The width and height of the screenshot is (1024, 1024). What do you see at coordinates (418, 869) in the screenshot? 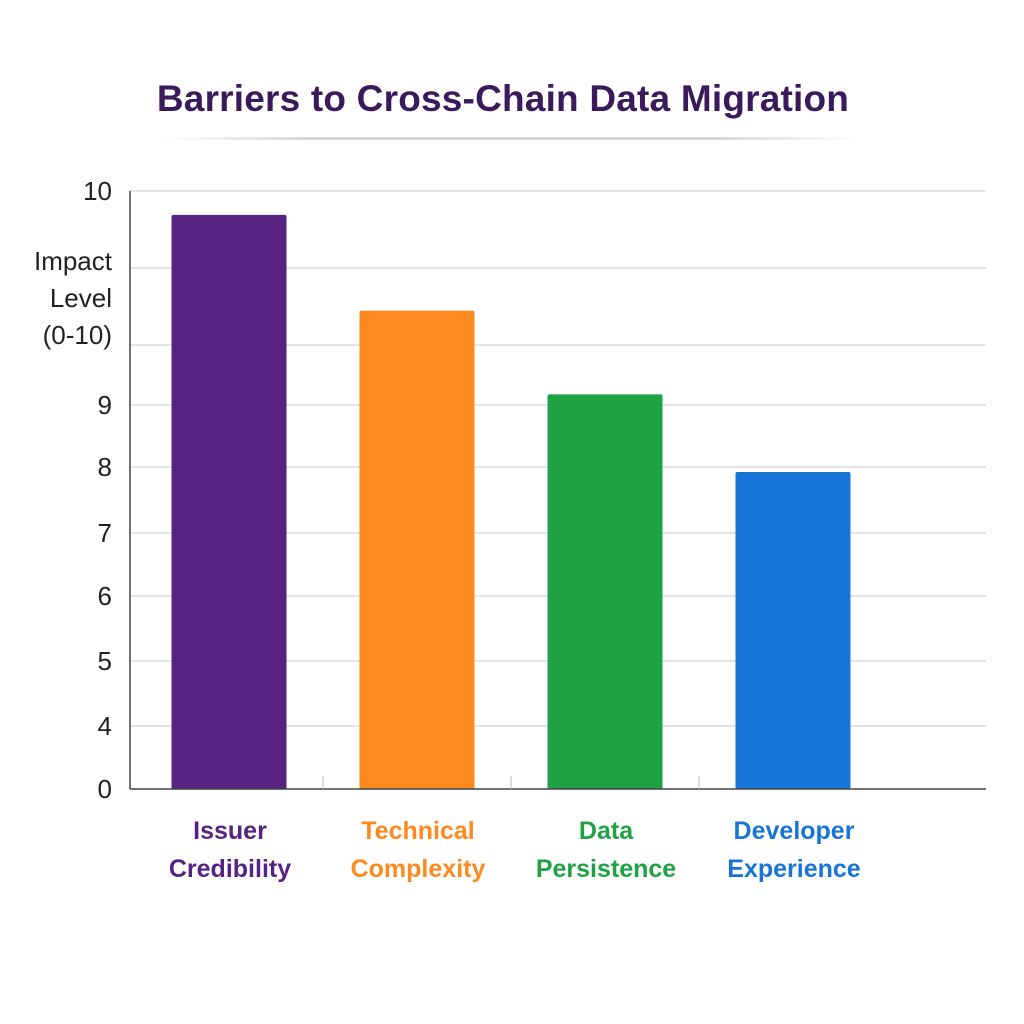
I see `x-category-label: Complexity` at bounding box center [418, 869].